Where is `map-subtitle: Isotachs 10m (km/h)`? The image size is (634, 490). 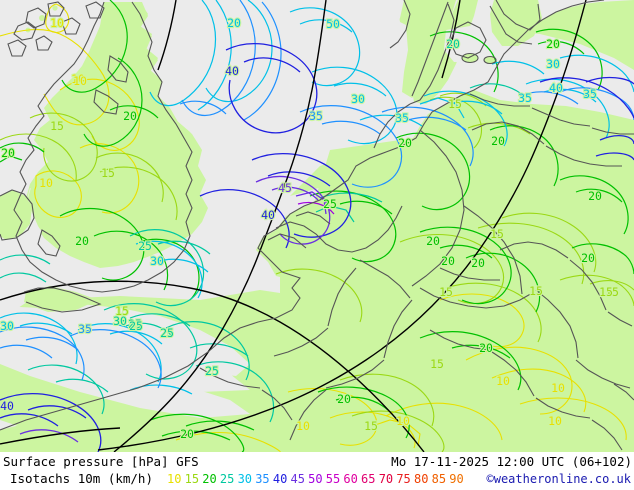 map-subtitle: Isotachs 10m (km/h) is located at coordinates (81, 478).